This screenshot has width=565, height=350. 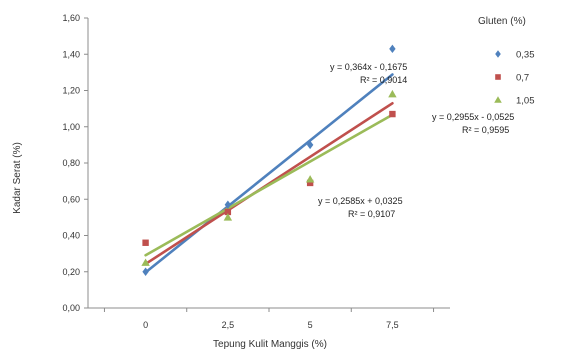 I want to click on y-tick-label: 0,20, so click(x=71, y=272).